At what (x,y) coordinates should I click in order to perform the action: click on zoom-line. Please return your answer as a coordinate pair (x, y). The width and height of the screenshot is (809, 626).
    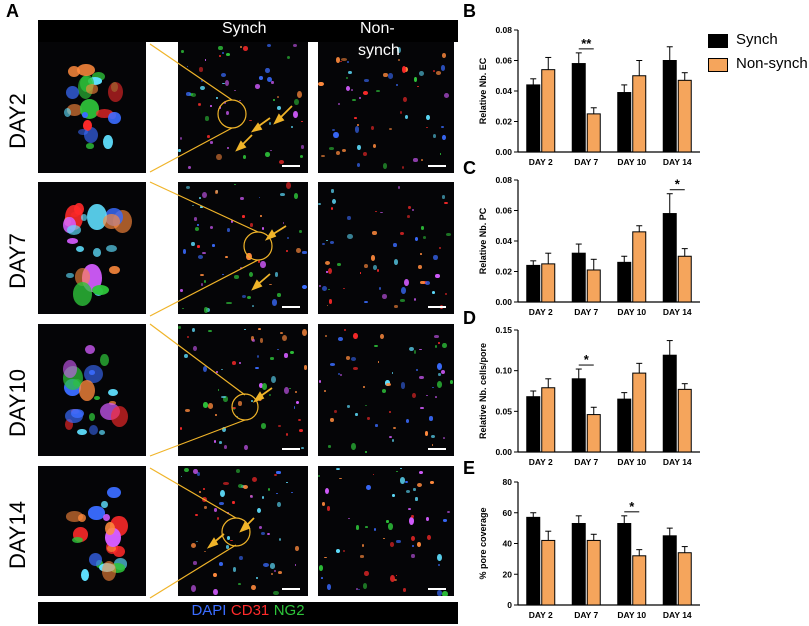
    Looking at the image, I should click on (191, 150).